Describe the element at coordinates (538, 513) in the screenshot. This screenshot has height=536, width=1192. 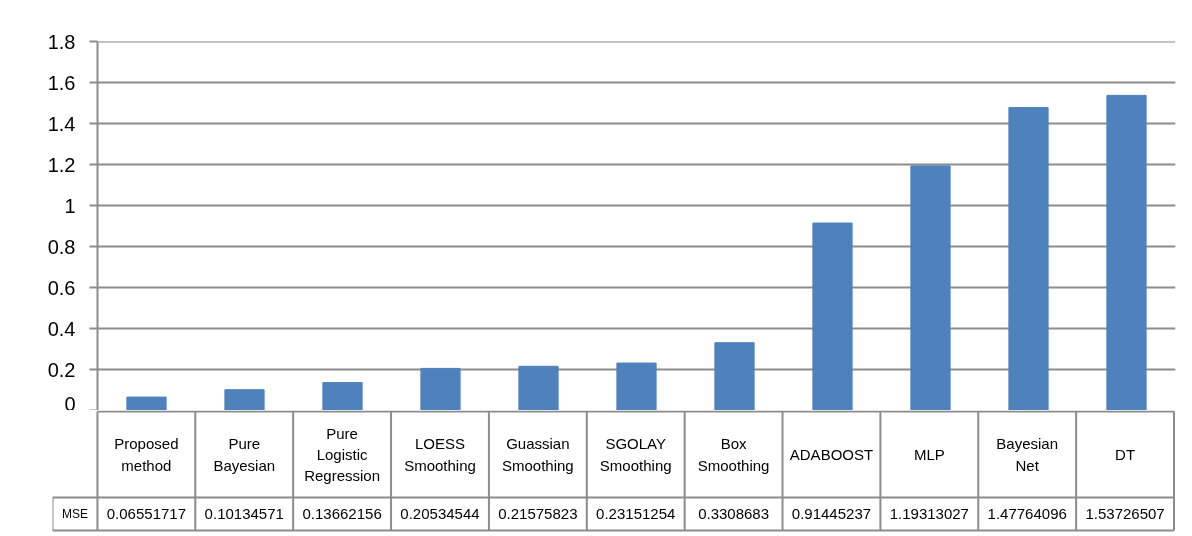
I see `data-label: 0.21575823` at that location.